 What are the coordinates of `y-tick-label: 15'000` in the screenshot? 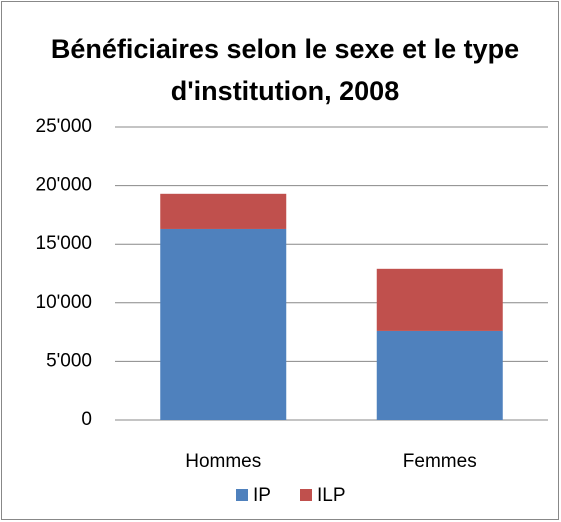 It's located at (64, 243).